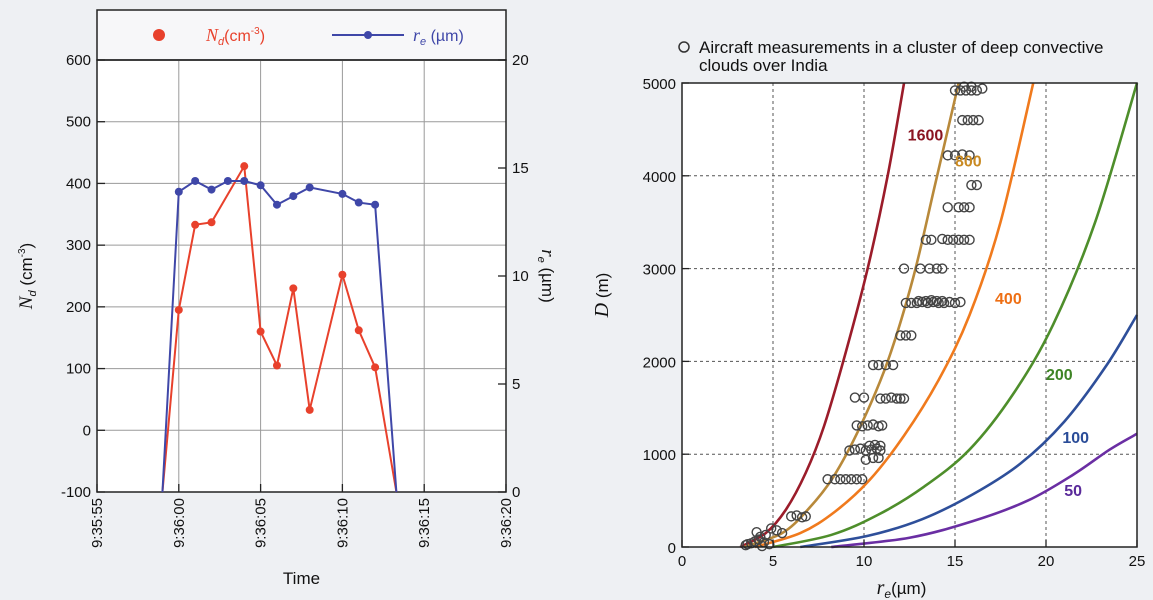 The image size is (1153, 600). What do you see at coordinates (955, 561) in the screenshot?
I see `x-tick-label: 15` at bounding box center [955, 561].